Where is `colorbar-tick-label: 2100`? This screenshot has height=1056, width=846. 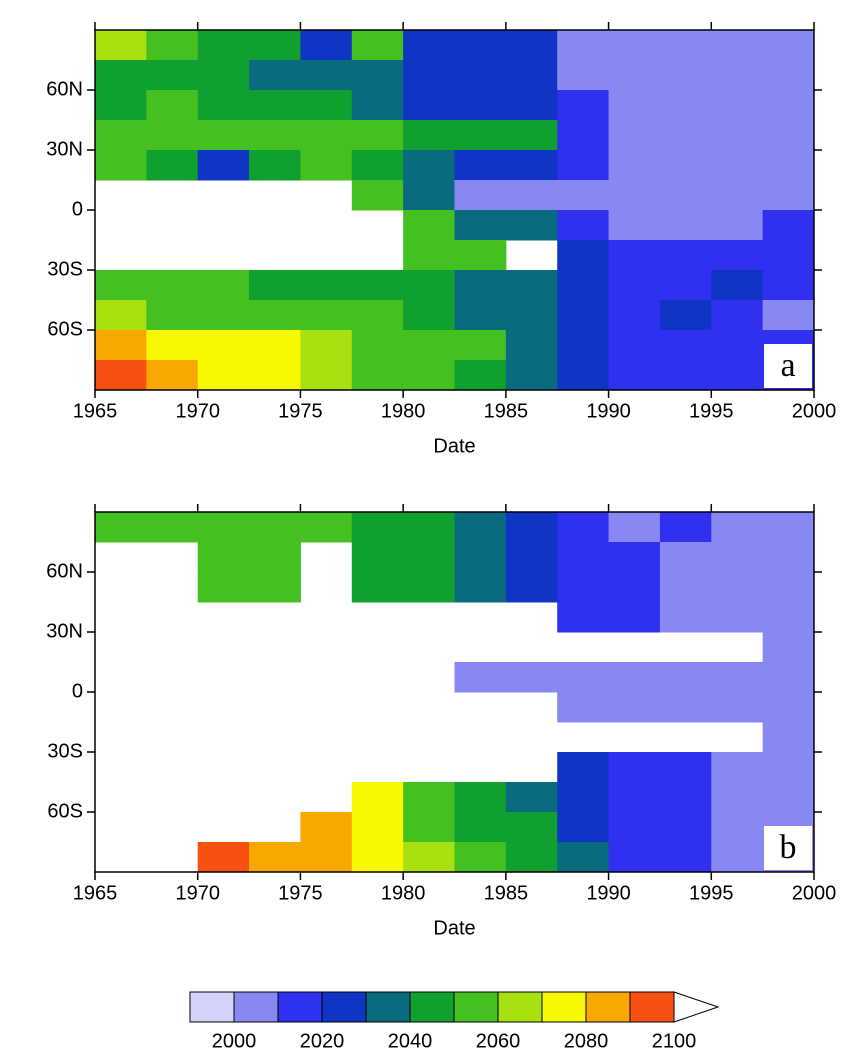
colorbar-tick-label: 2100 is located at coordinates (674, 1041).